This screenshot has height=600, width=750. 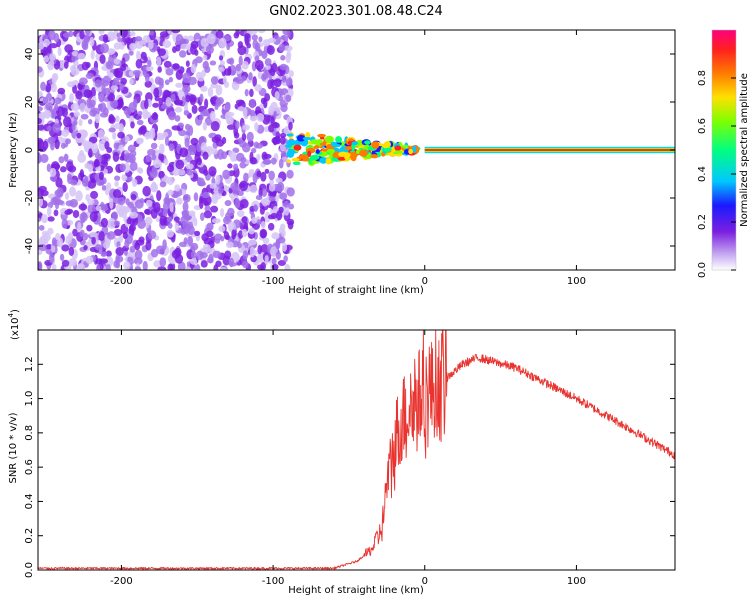 What do you see at coordinates (702, 126) in the screenshot?
I see `colorbar-tick-label: 0.6` at bounding box center [702, 126].